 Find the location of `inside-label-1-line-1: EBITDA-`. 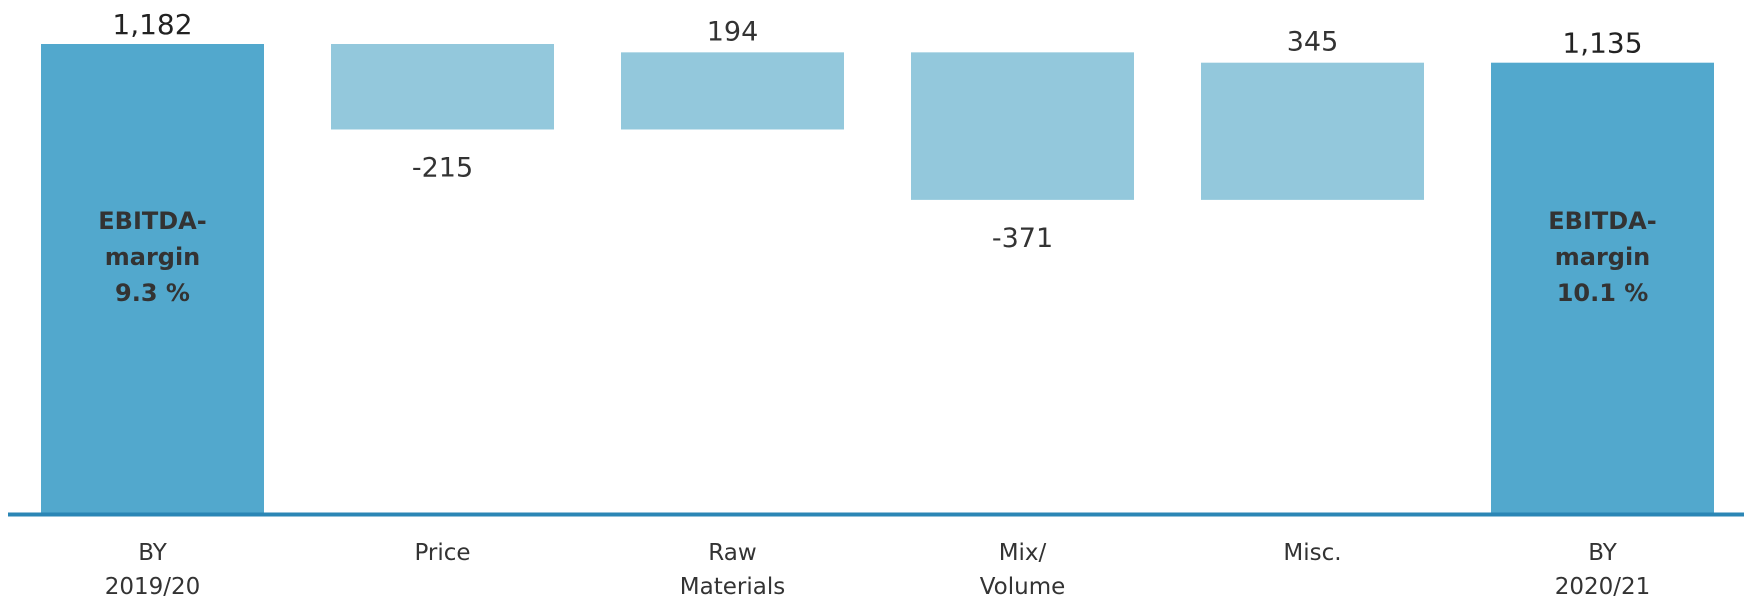

inside-label-1-line-1: EBITDA- is located at coordinates (152, 221).